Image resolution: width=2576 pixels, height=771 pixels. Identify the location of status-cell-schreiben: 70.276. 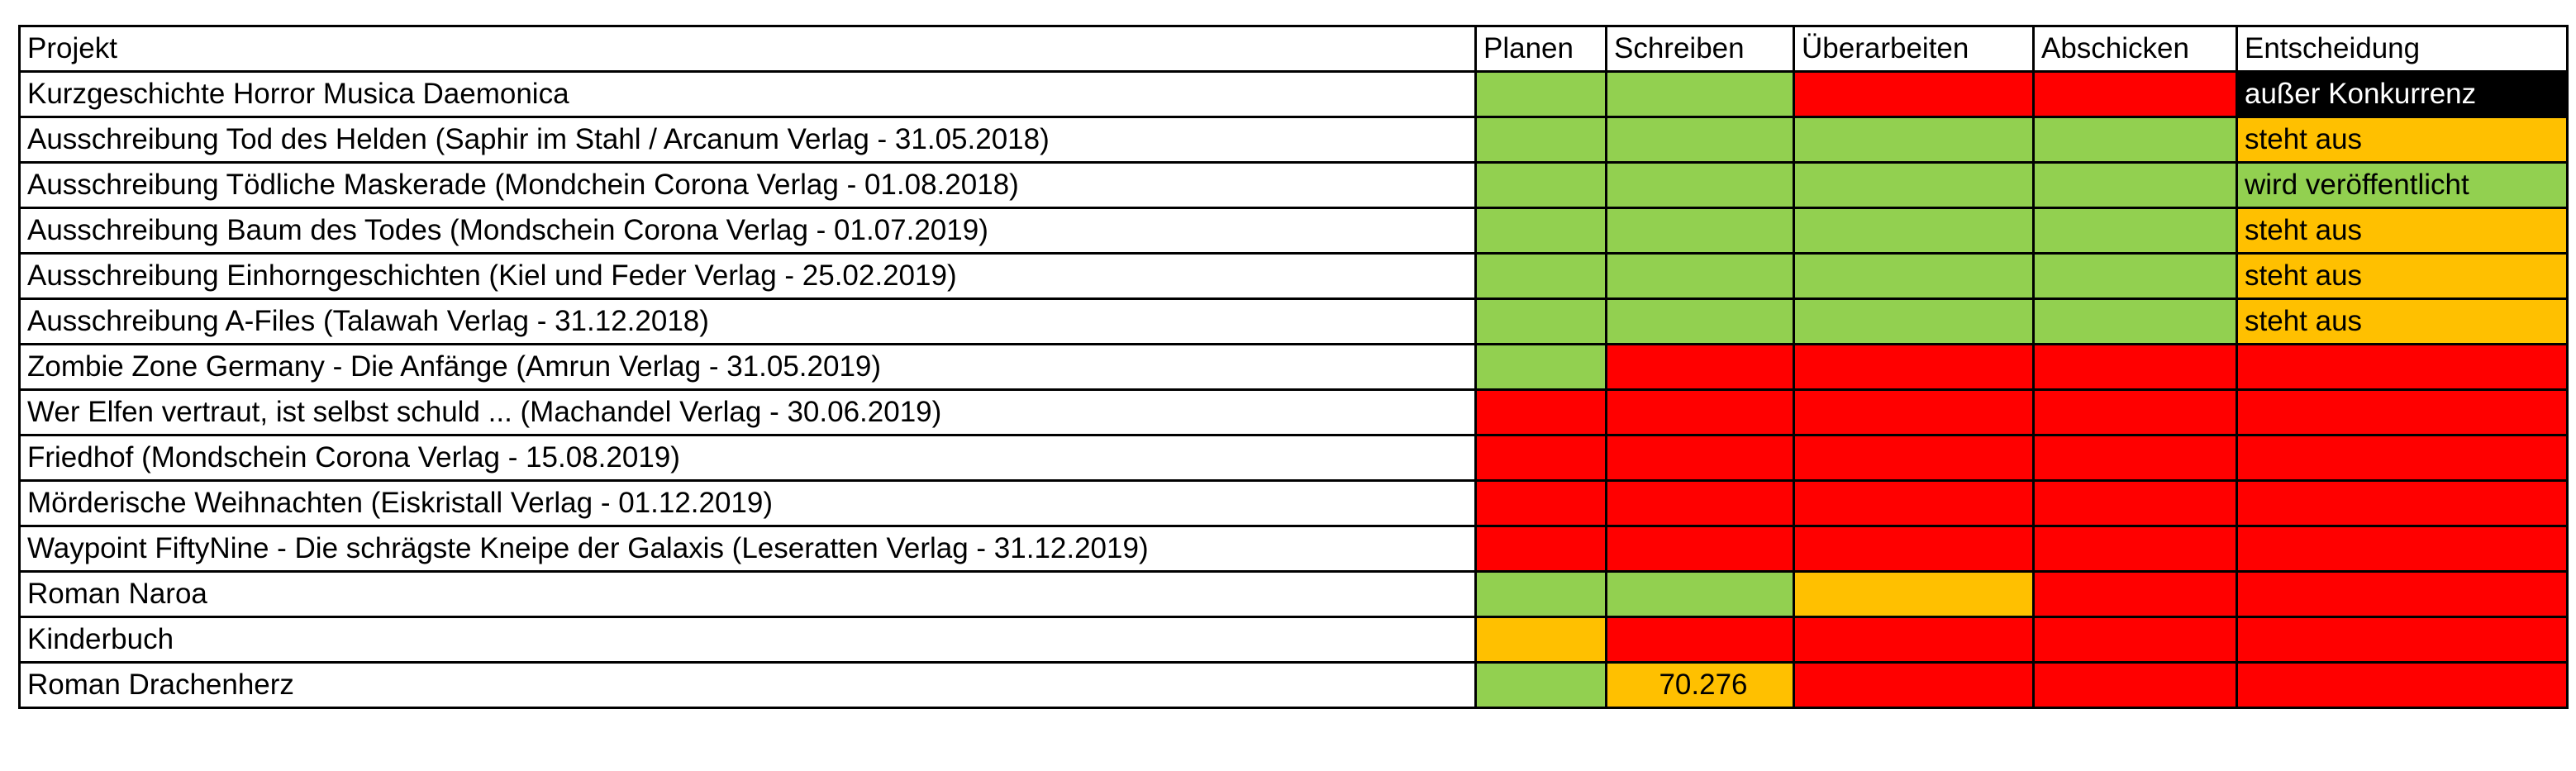
(1700, 685).